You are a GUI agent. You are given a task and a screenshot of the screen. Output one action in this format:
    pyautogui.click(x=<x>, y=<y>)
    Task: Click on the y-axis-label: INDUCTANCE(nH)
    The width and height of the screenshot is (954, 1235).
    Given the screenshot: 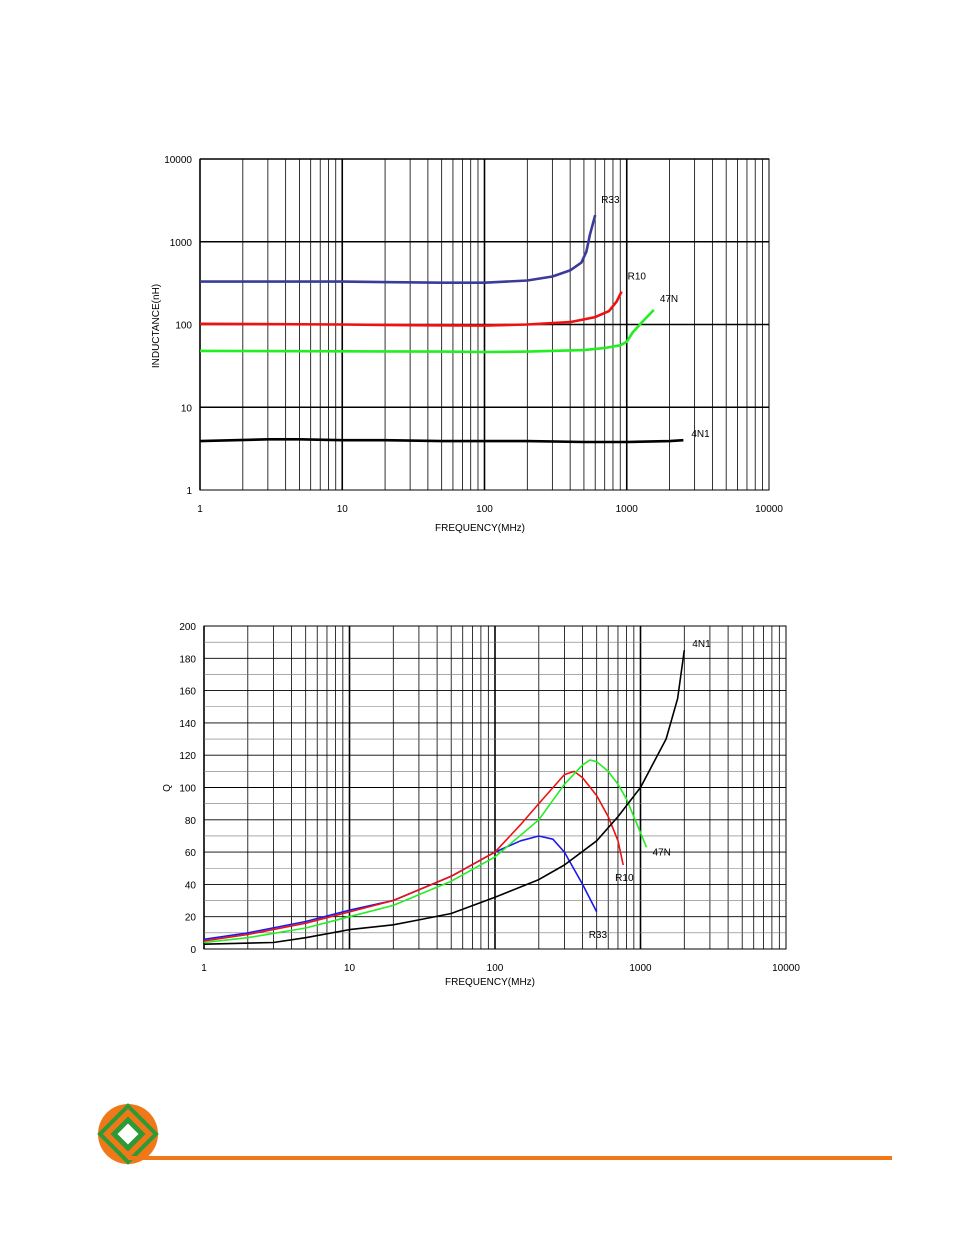 What is the action you would take?
    pyautogui.click(x=156, y=326)
    